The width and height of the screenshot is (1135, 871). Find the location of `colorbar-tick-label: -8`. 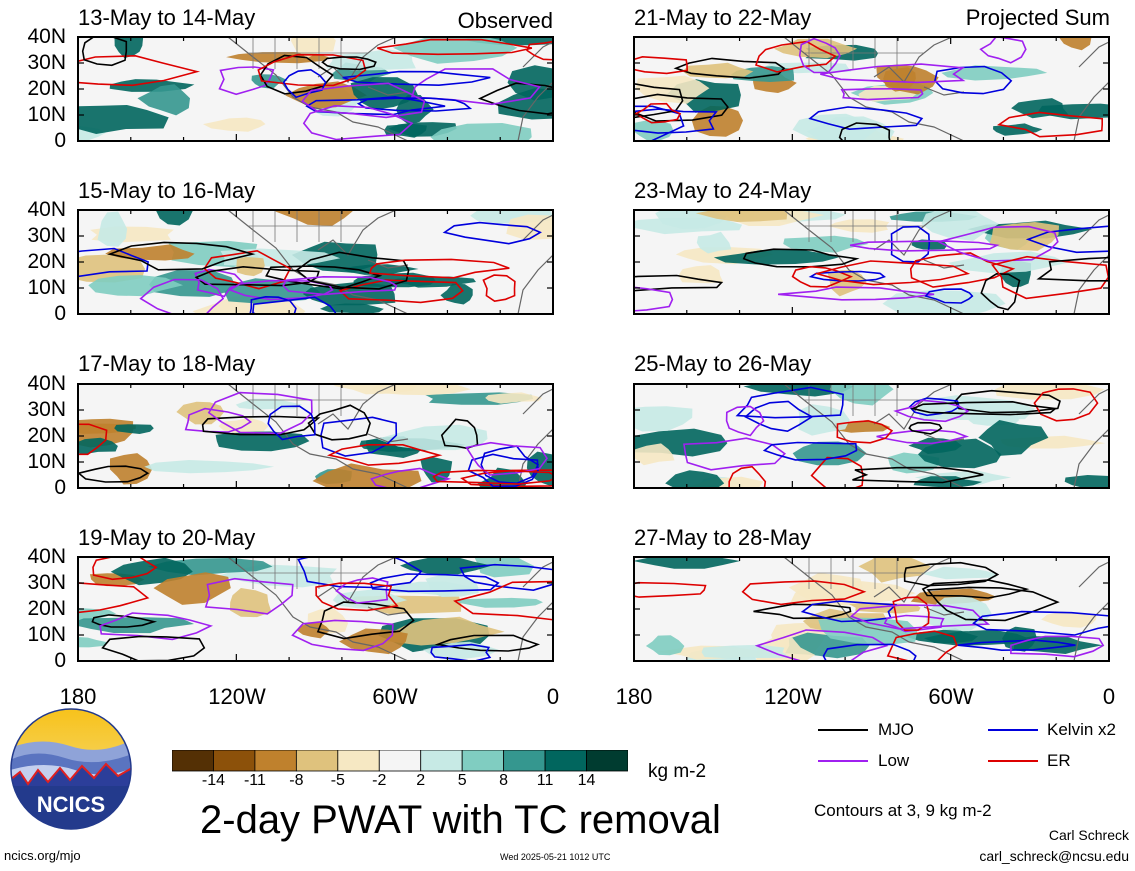

colorbar-tick-label: -8 is located at coordinates (296, 780).